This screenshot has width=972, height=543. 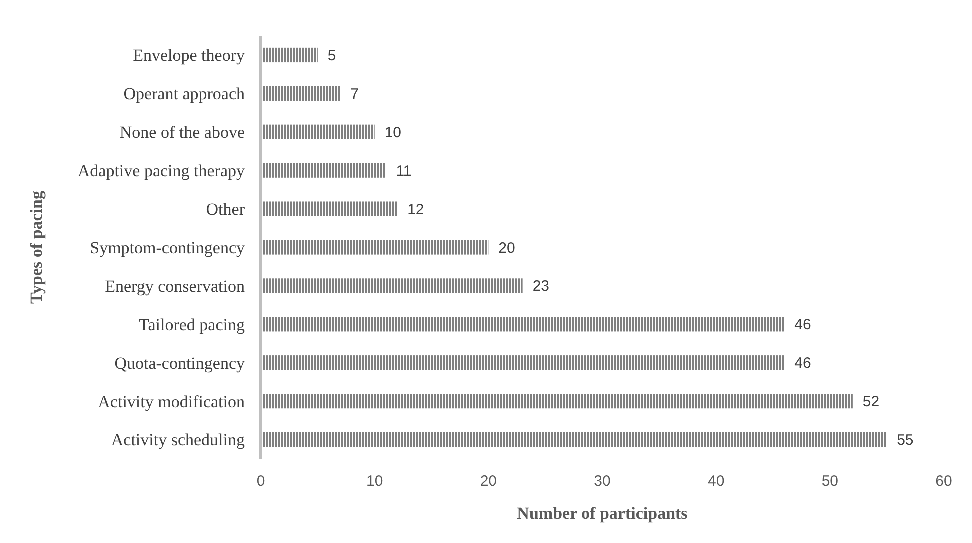 I want to click on y-tick-label: Operant approach, so click(x=185, y=94).